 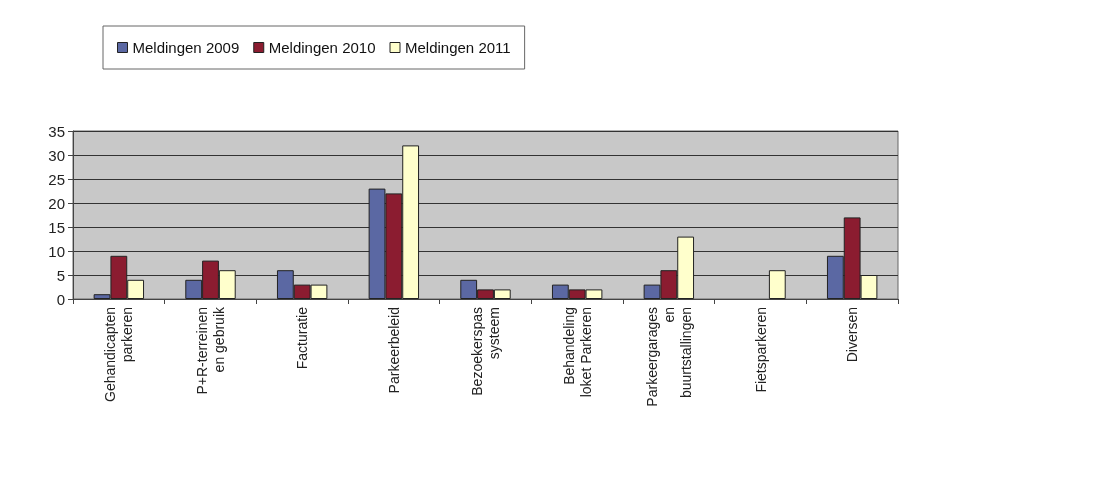 I want to click on x-tick-label: Bezoekerspas systeem, so click(x=485, y=351).